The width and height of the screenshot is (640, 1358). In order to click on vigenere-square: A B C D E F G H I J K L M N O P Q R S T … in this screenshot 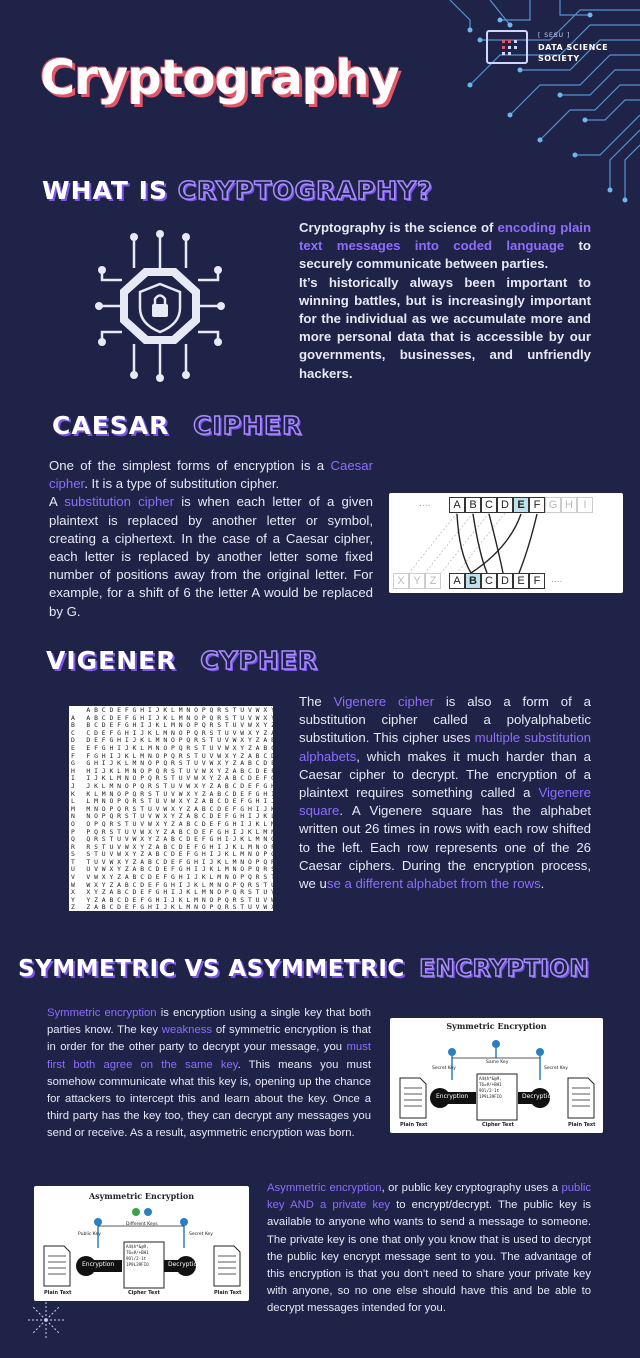, I will do `click(171, 808)`.